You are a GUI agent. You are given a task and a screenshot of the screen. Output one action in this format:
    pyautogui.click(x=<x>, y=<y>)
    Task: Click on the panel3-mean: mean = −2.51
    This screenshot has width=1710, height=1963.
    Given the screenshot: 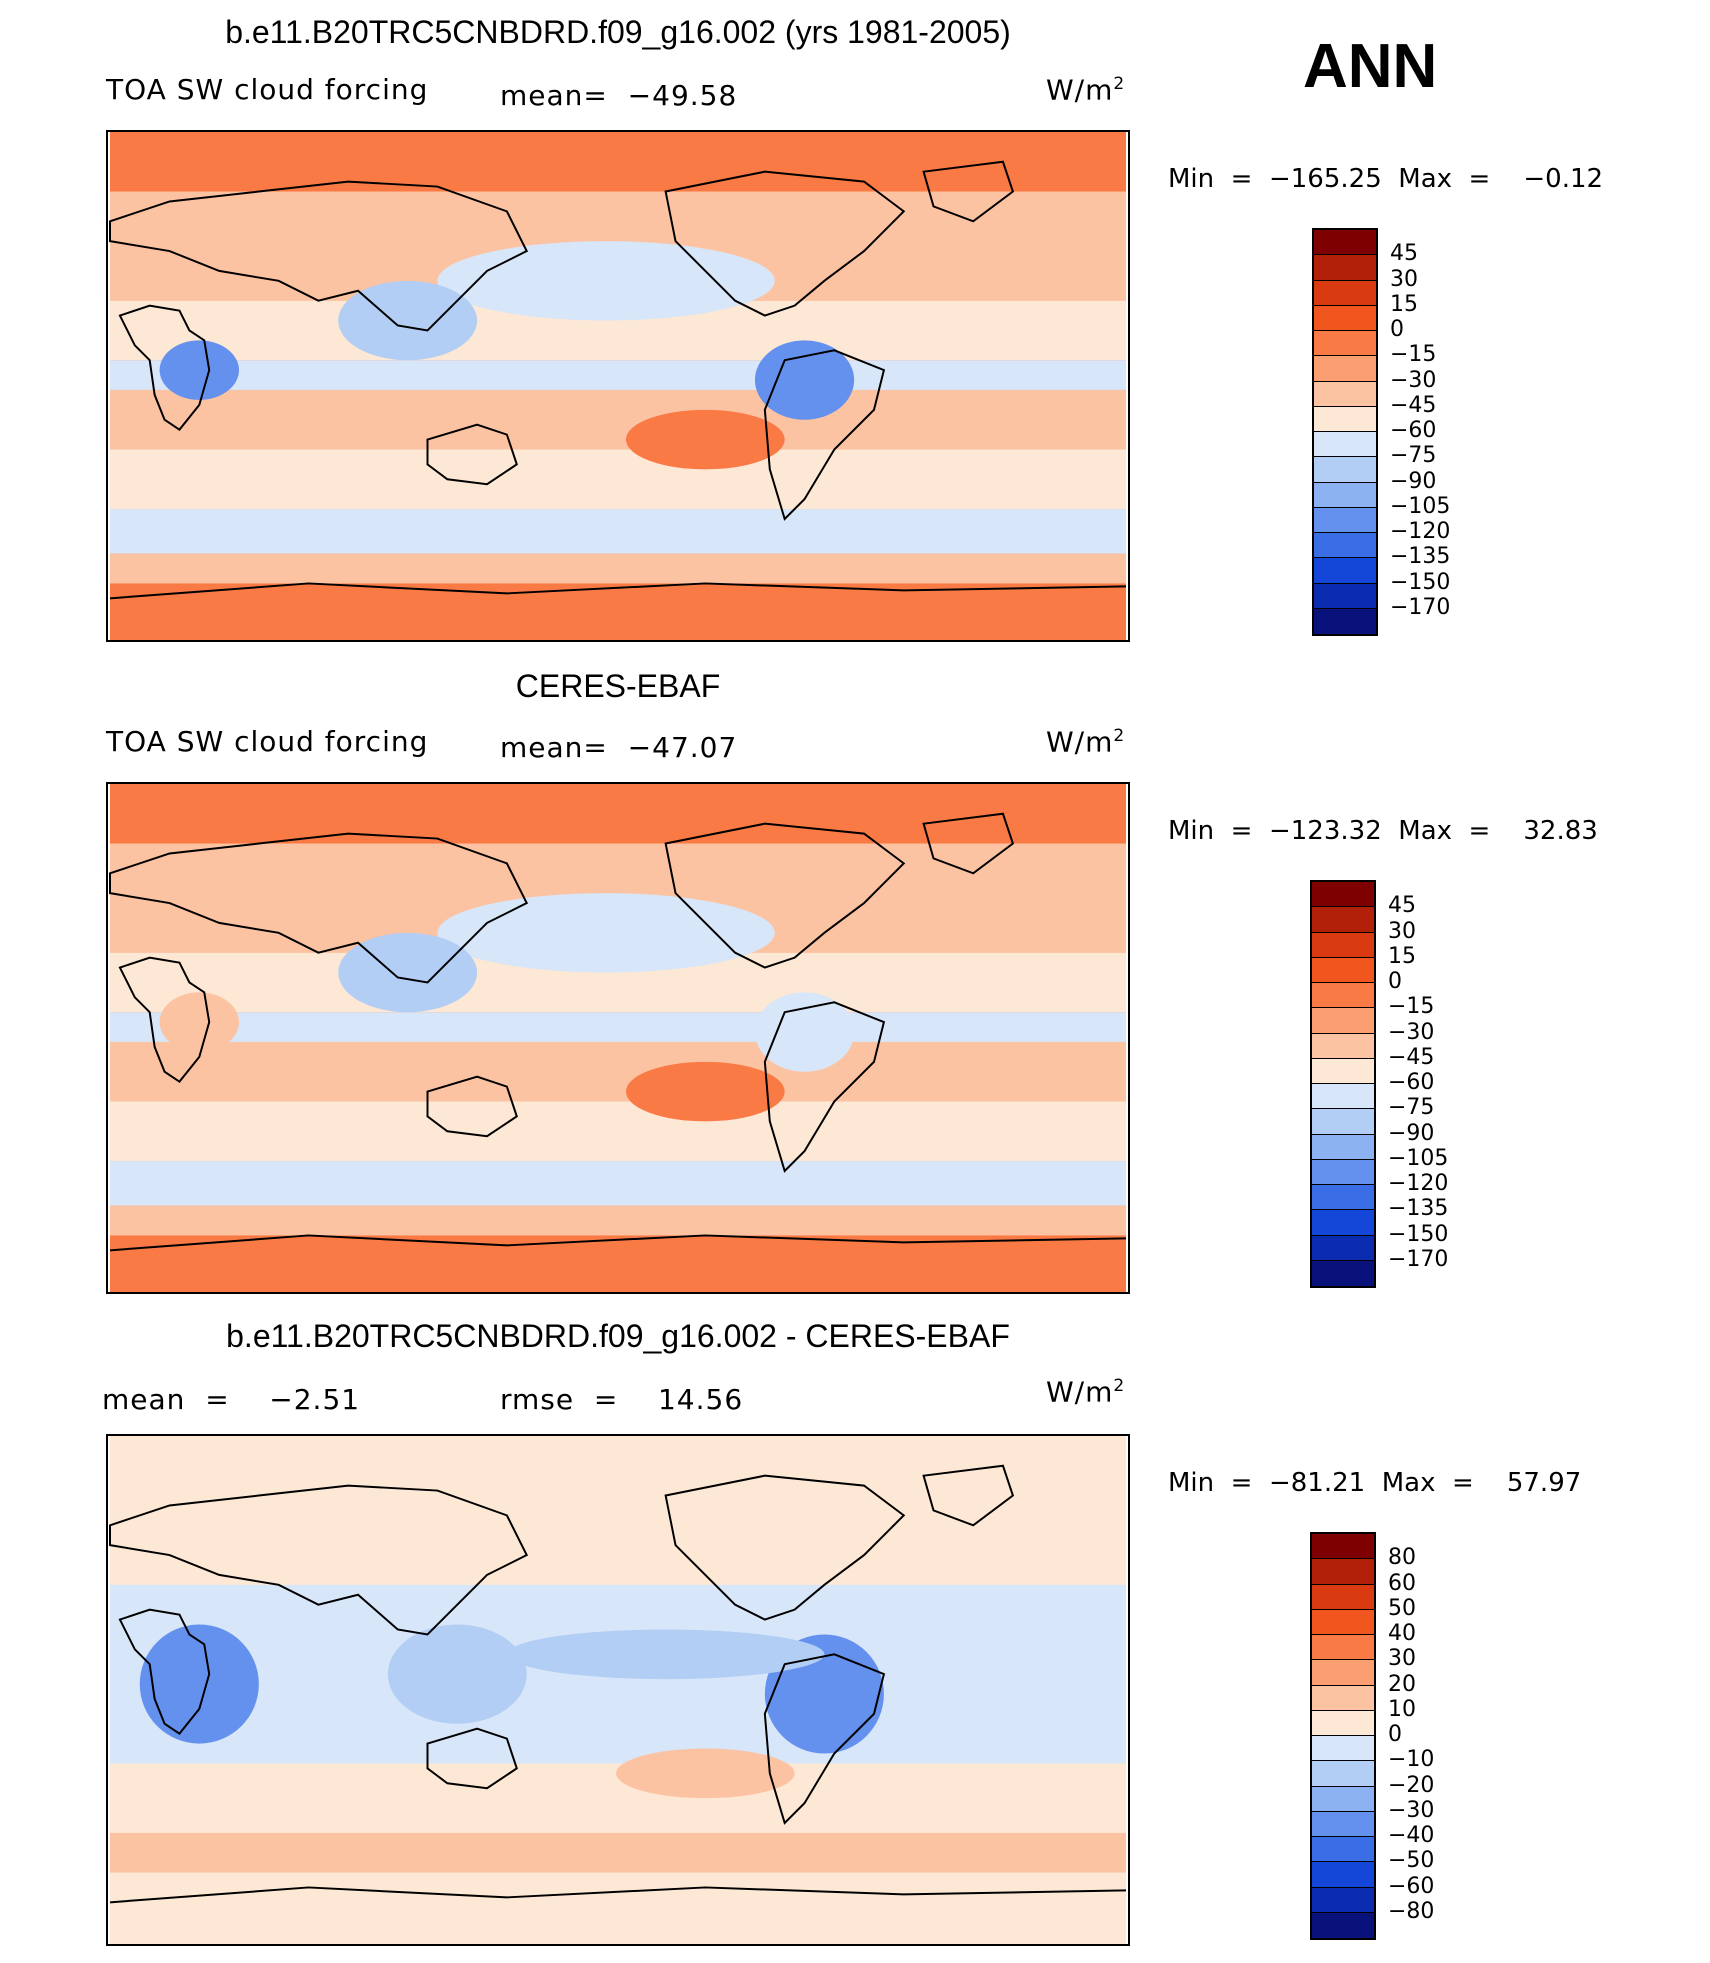 What is the action you would take?
    pyautogui.click(x=231, y=1399)
    